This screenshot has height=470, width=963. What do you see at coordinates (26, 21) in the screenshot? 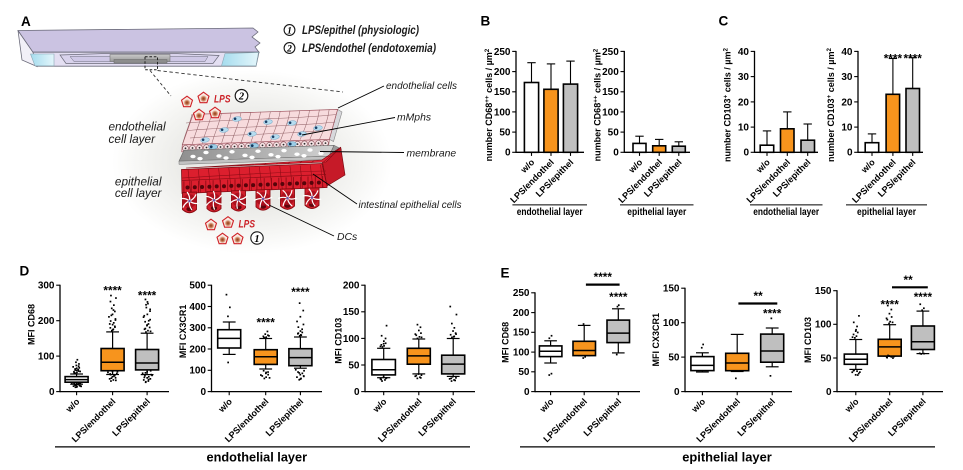
I see `svg-text: A` at bounding box center [26, 21].